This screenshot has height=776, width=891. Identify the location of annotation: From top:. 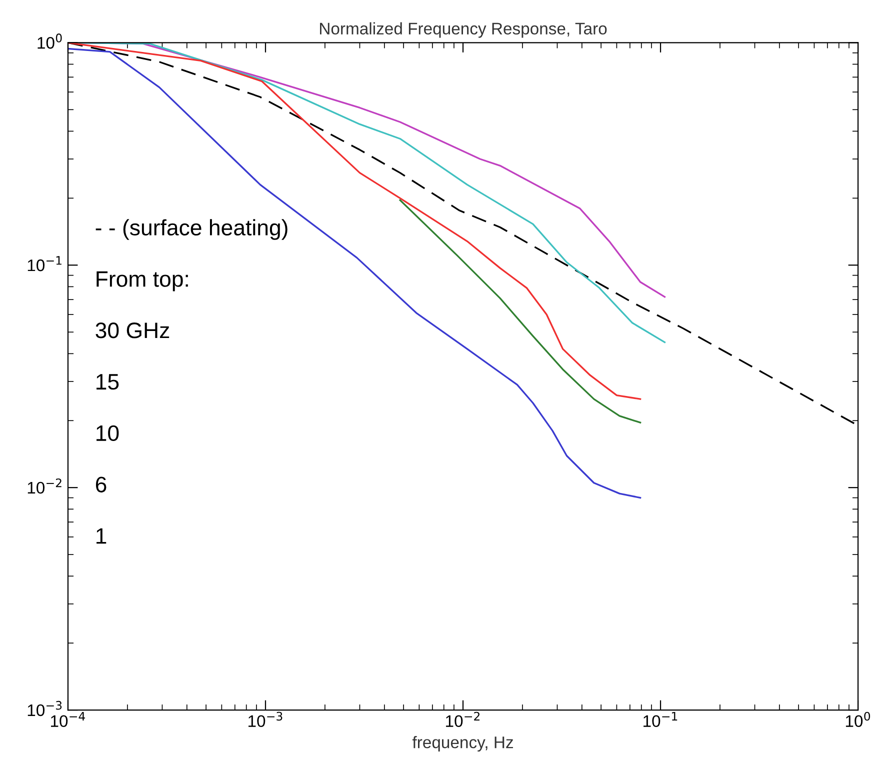
(142, 281).